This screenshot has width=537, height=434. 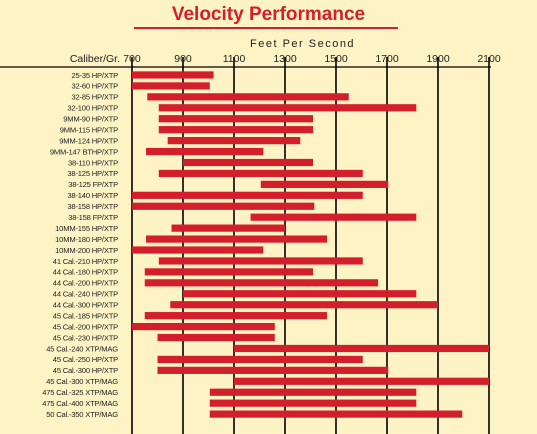 What do you see at coordinates (85, 261) in the screenshot?
I see `caliber-label: 41 Cal.-210 HP/XTP` at bounding box center [85, 261].